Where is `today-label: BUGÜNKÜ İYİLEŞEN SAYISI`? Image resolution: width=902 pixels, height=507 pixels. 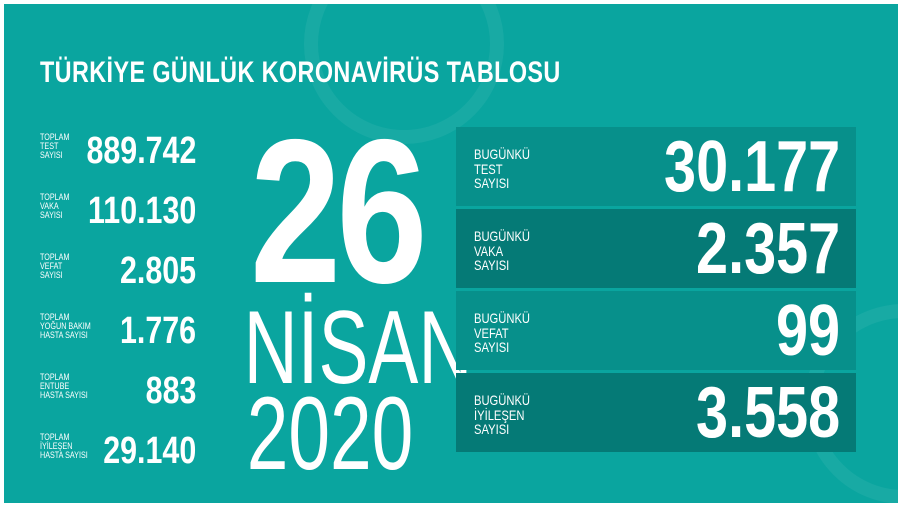 today-label: BUGÜNKÜ İYİLEŞEN SAYISI is located at coordinates (502, 414).